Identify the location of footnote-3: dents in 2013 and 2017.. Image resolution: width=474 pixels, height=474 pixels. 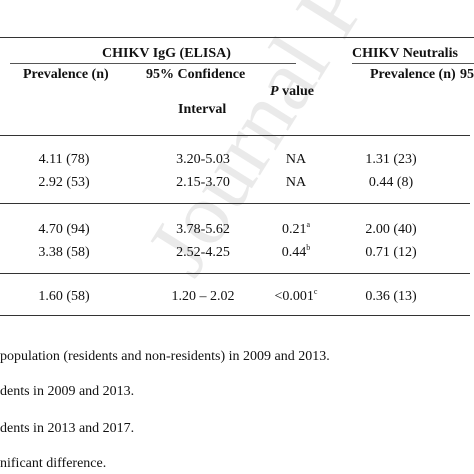
(67, 428).